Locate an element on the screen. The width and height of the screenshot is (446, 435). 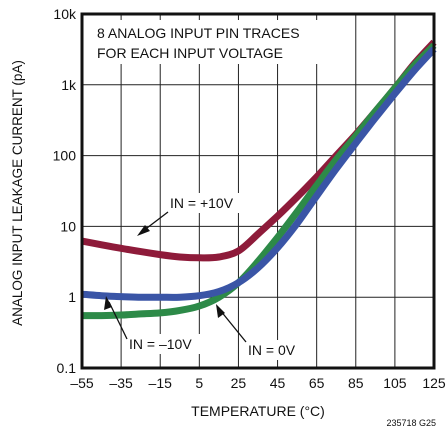
x-tick-label: 105 is located at coordinates (395, 383).